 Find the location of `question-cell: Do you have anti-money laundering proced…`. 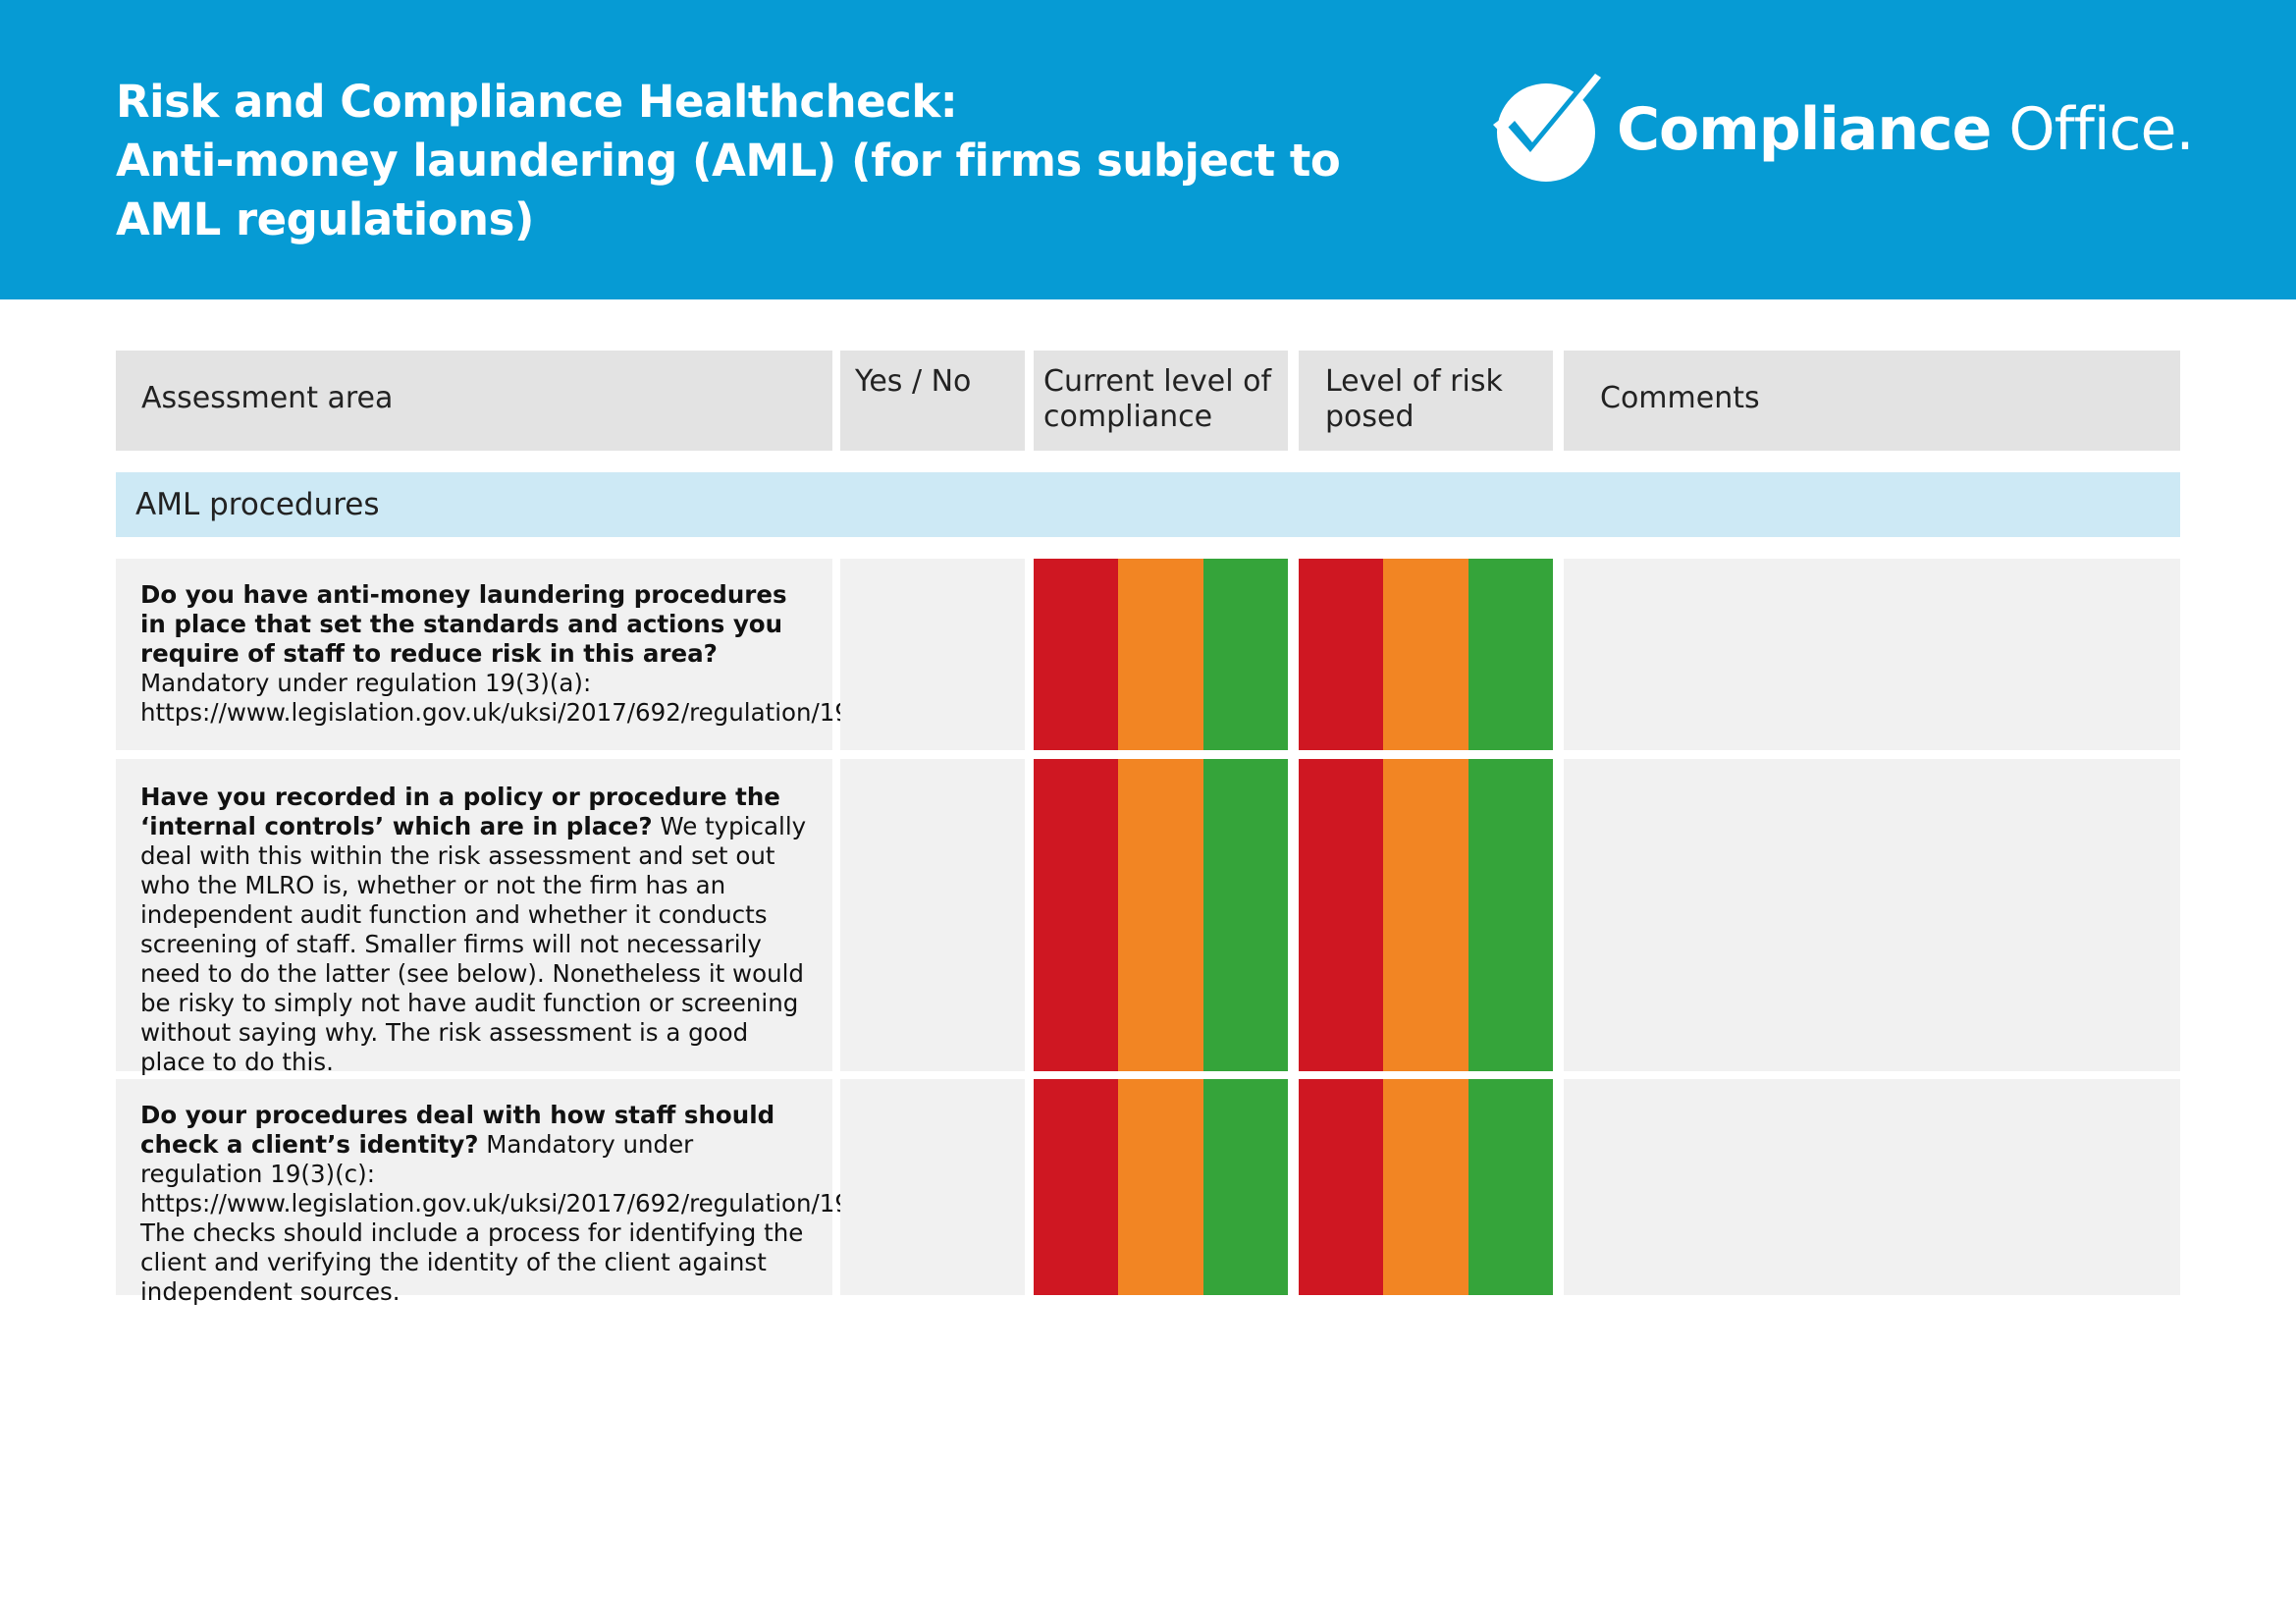

question-cell: Do you have anti-money laundering proced… is located at coordinates (483, 654).